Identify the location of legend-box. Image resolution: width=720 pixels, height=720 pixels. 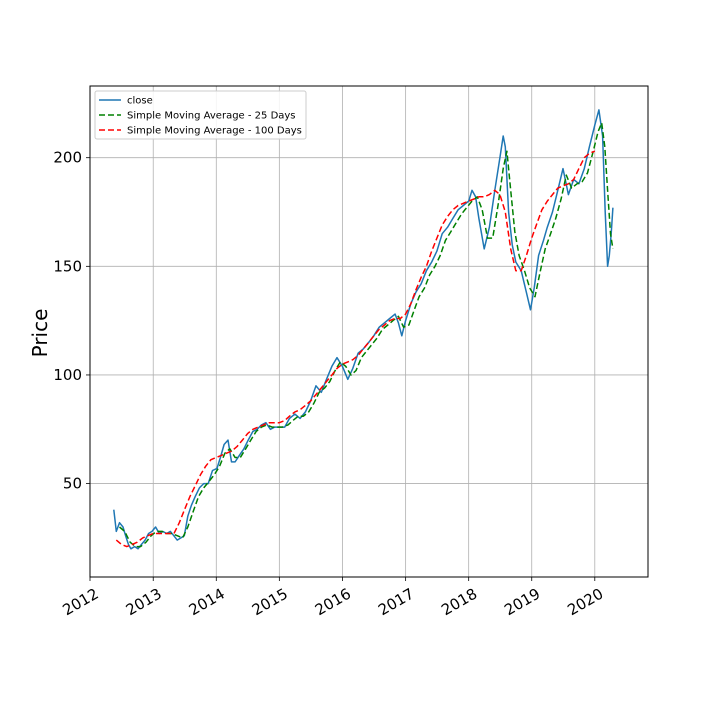
(200, 115).